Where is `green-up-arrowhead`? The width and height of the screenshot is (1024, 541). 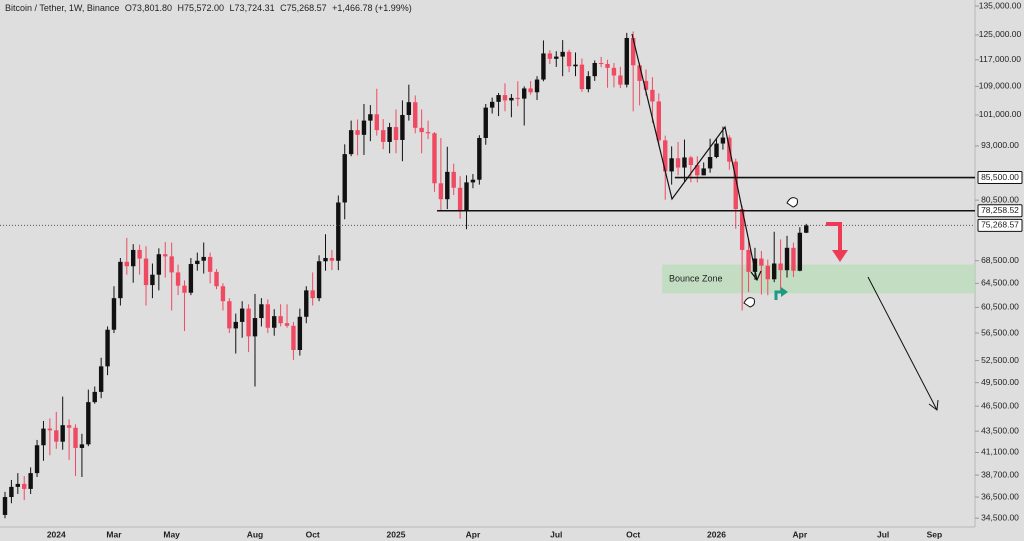 green-up-arrowhead is located at coordinates (784, 292).